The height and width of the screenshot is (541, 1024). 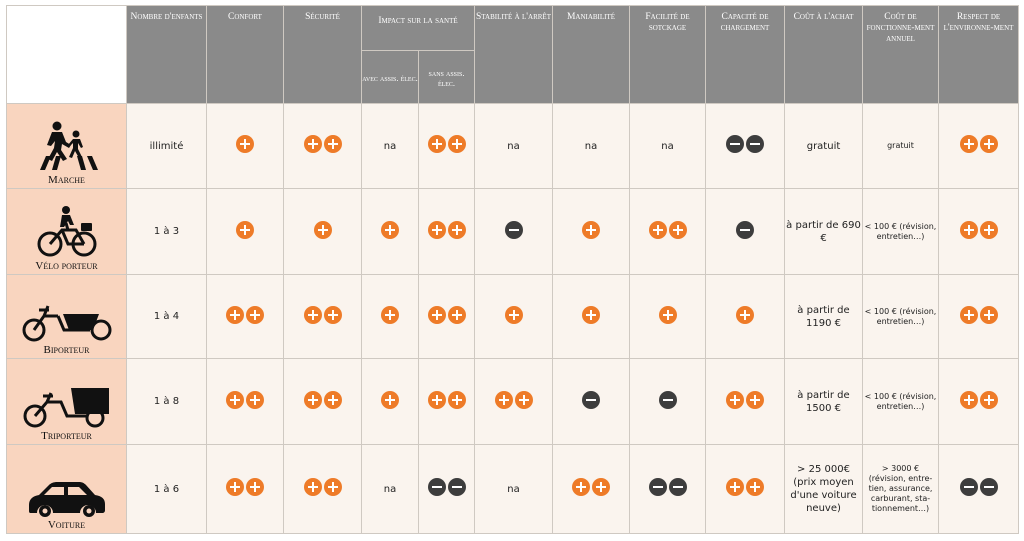 I want to click on cell-cout_fonct: < 100 € (révision, entretien…), so click(x=900, y=316).